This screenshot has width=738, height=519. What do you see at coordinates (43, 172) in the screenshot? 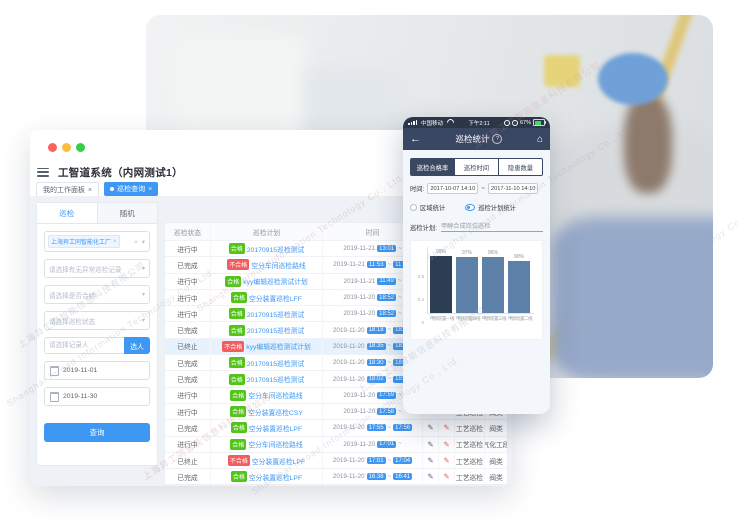
I see `menu-icon` at bounding box center [43, 172].